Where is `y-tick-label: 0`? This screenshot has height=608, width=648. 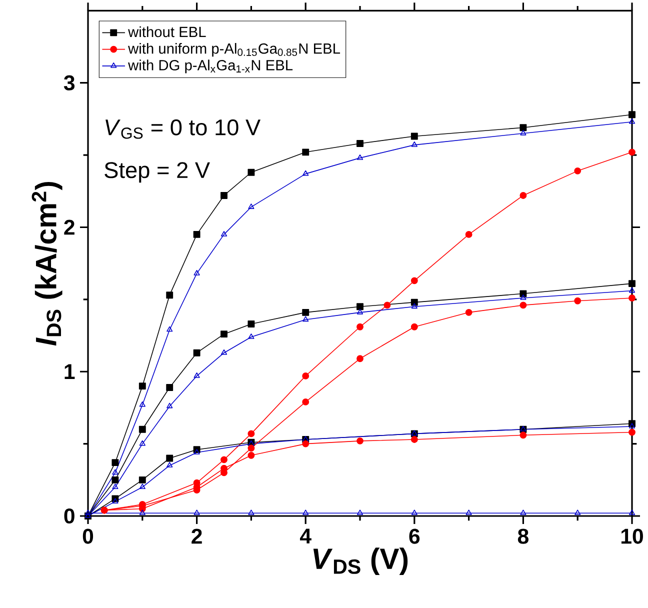
y-tick-label: 0 is located at coordinates (69, 516).